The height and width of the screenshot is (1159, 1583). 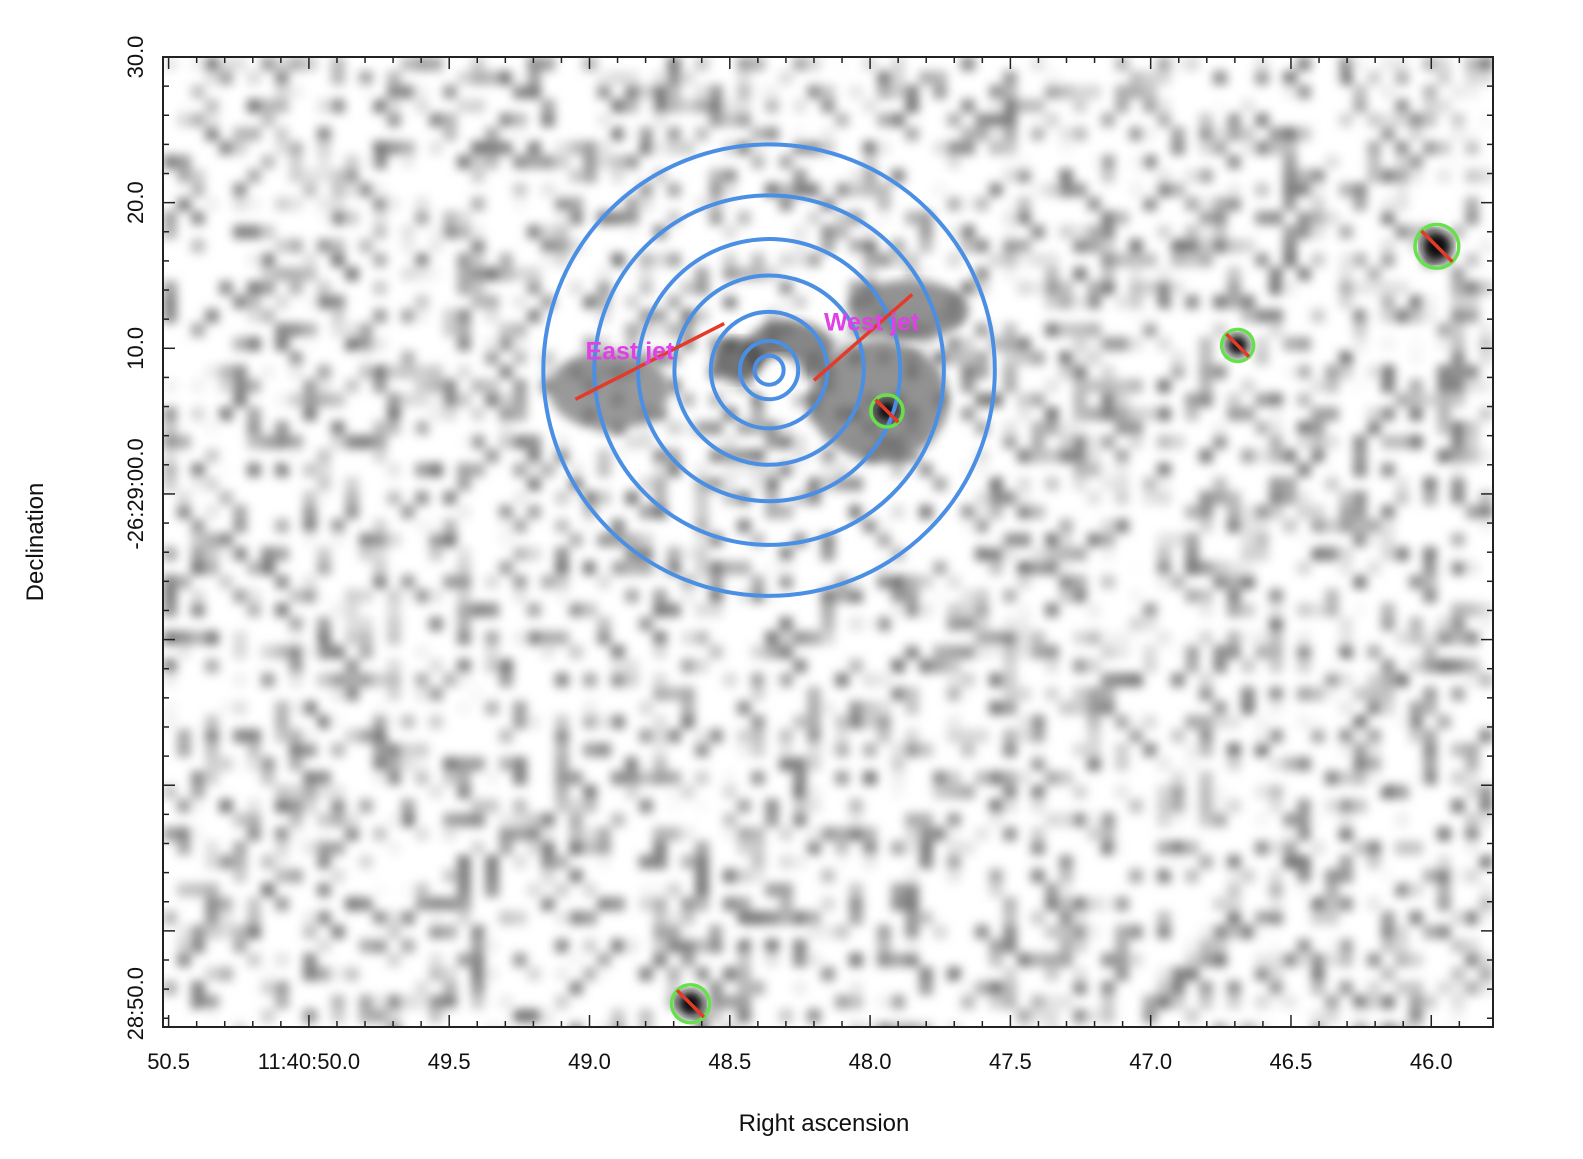 I want to click on x-tick-label: 48.0, so click(x=870, y=1061).